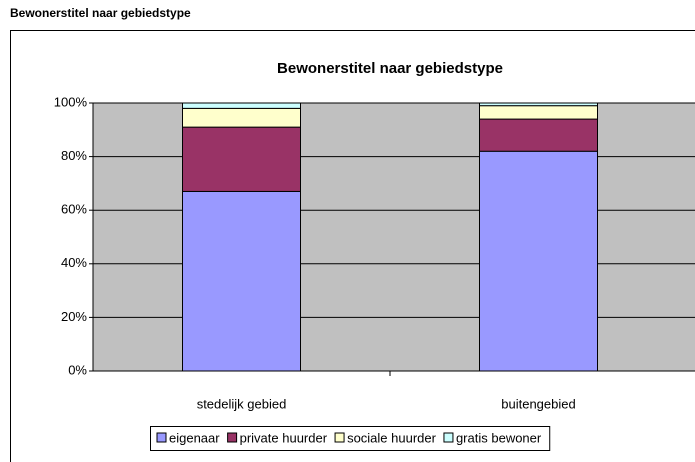 This screenshot has width=695, height=462. Describe the element at coordinates (538, 403) in the screenshot. I see `x-tick-label: buitengebied` at that location.